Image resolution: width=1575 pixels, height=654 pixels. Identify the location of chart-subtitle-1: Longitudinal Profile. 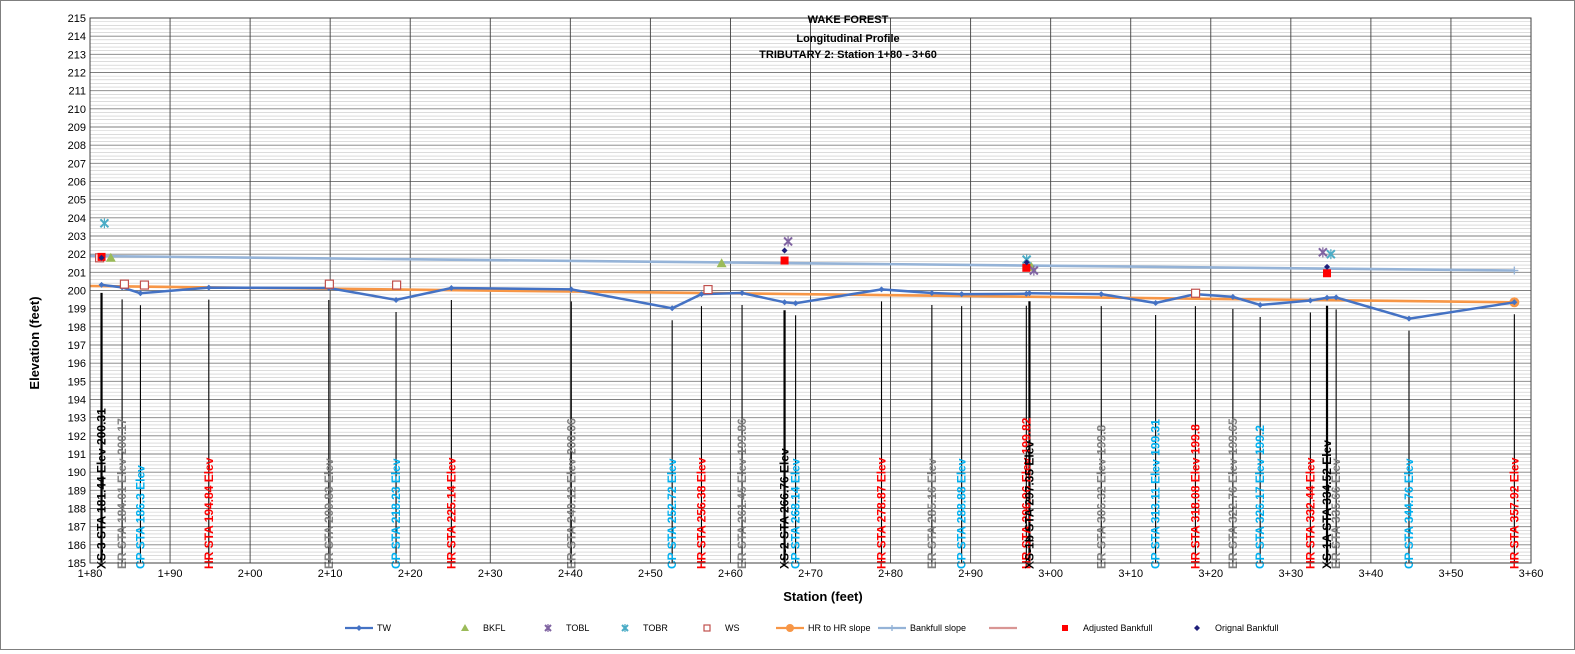
(847, 39).